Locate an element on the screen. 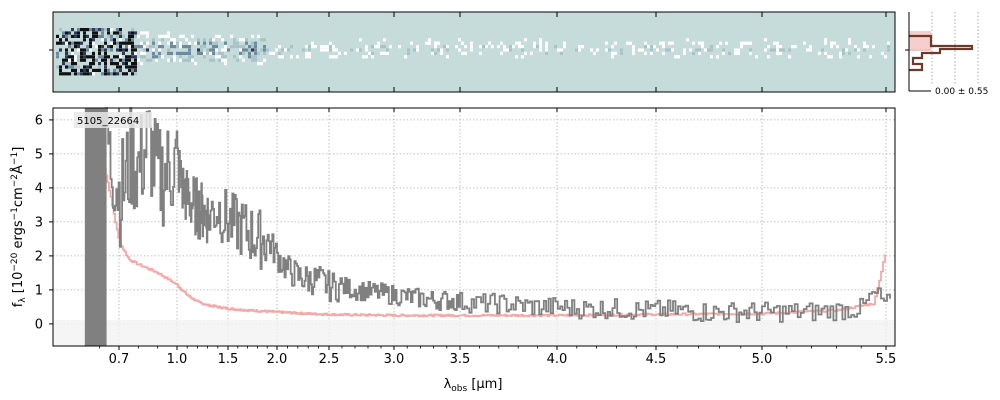  y-tick-label: 6 is located at coordinates (39, 120).